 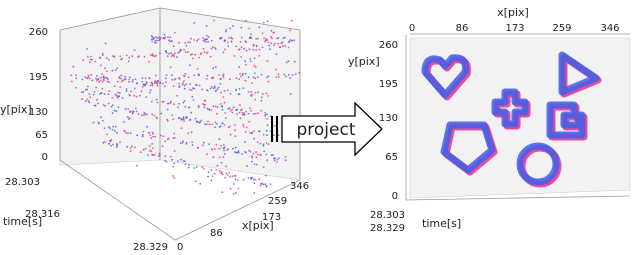 I want to click on x-tick-label: 0, so click(x=412, y=28).